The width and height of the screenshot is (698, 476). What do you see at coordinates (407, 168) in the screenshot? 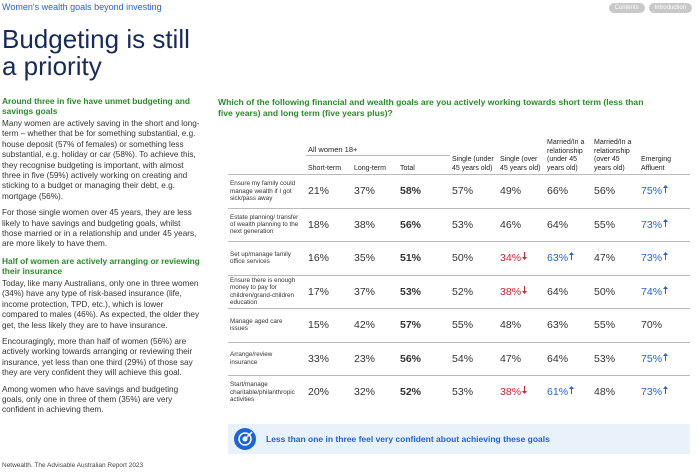
I see `column-header: Total` at bounding box center [407, 168].